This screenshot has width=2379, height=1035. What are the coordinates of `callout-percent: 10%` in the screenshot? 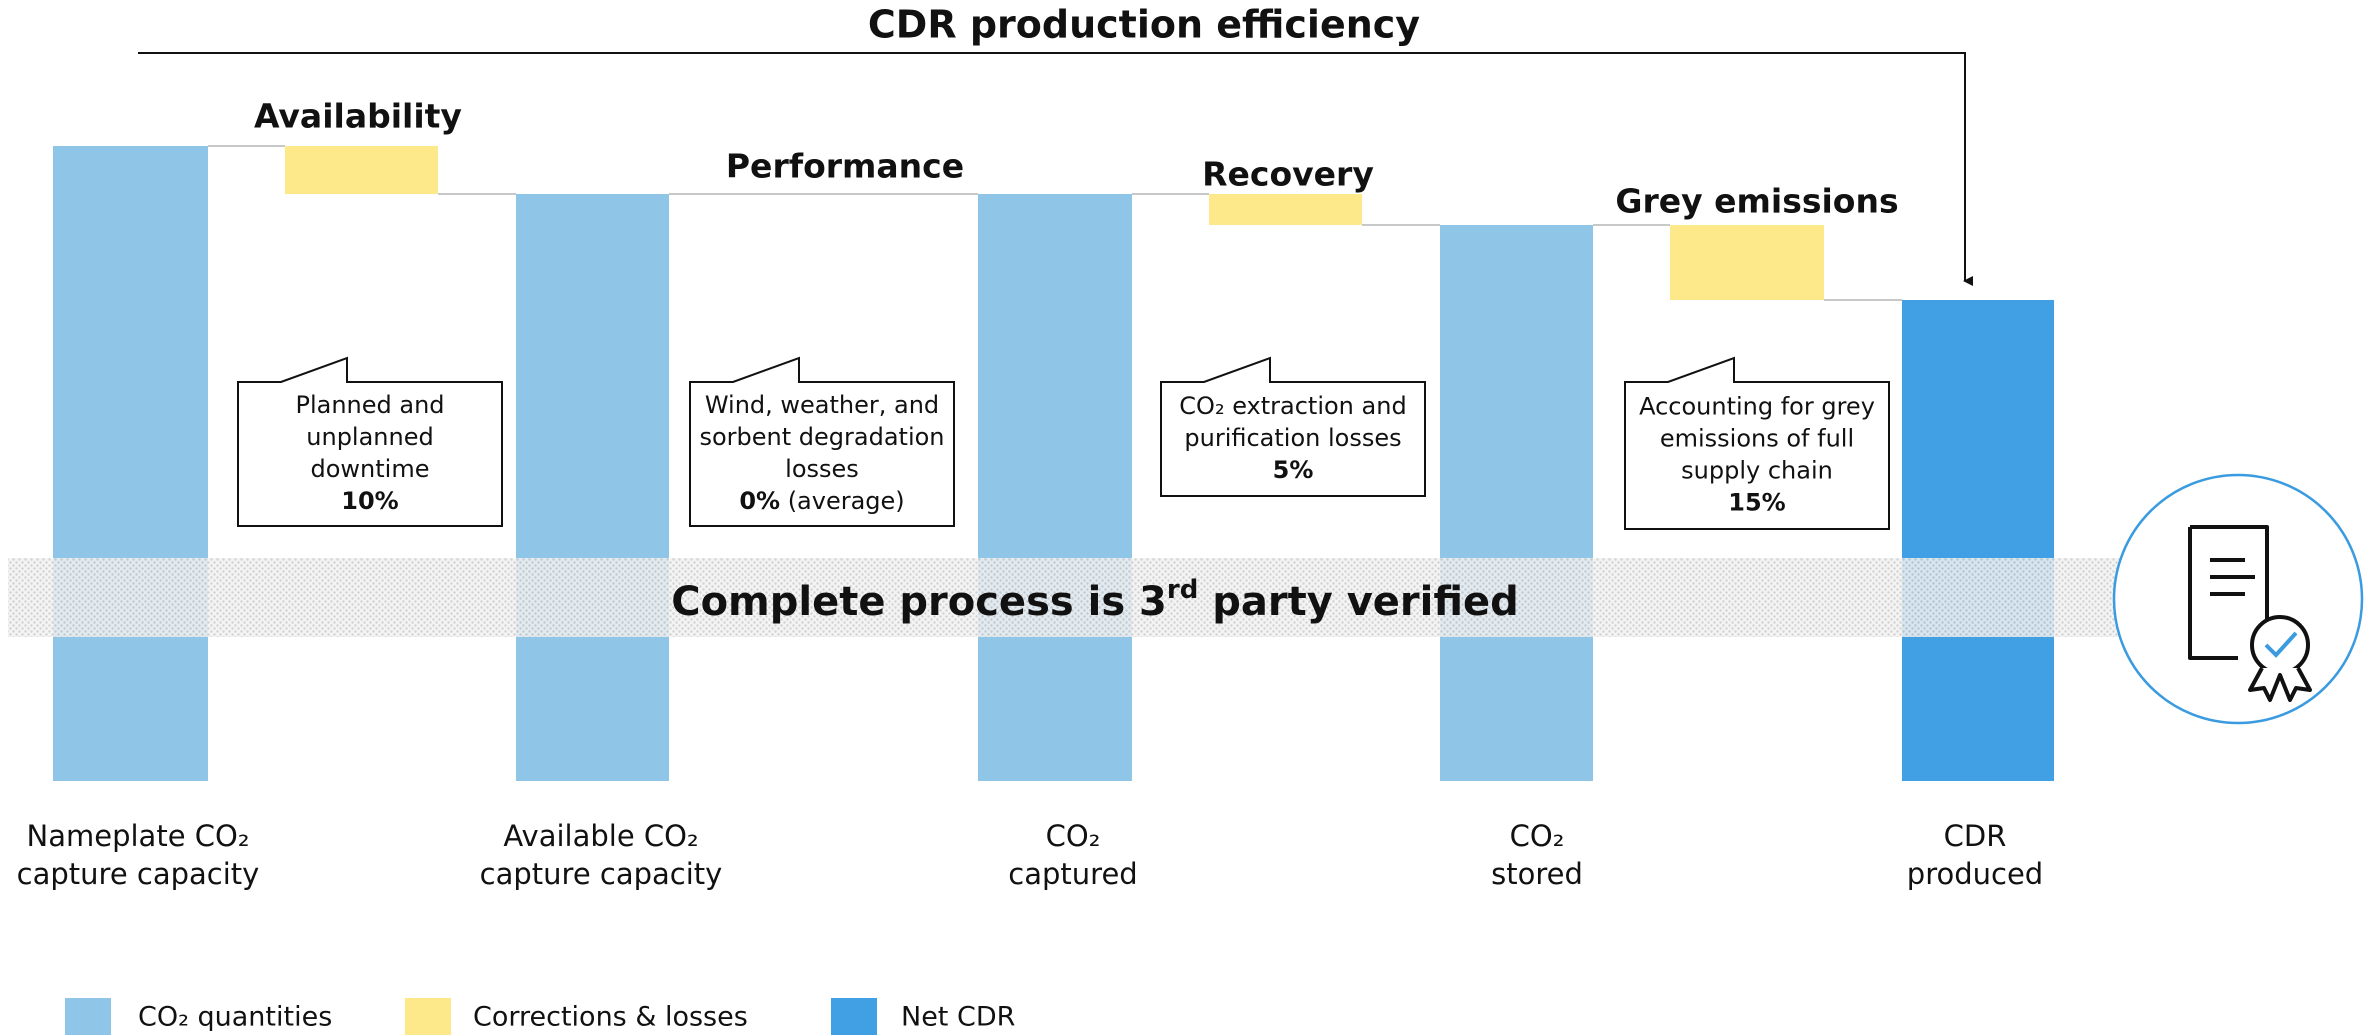 It's located at (369, 501).